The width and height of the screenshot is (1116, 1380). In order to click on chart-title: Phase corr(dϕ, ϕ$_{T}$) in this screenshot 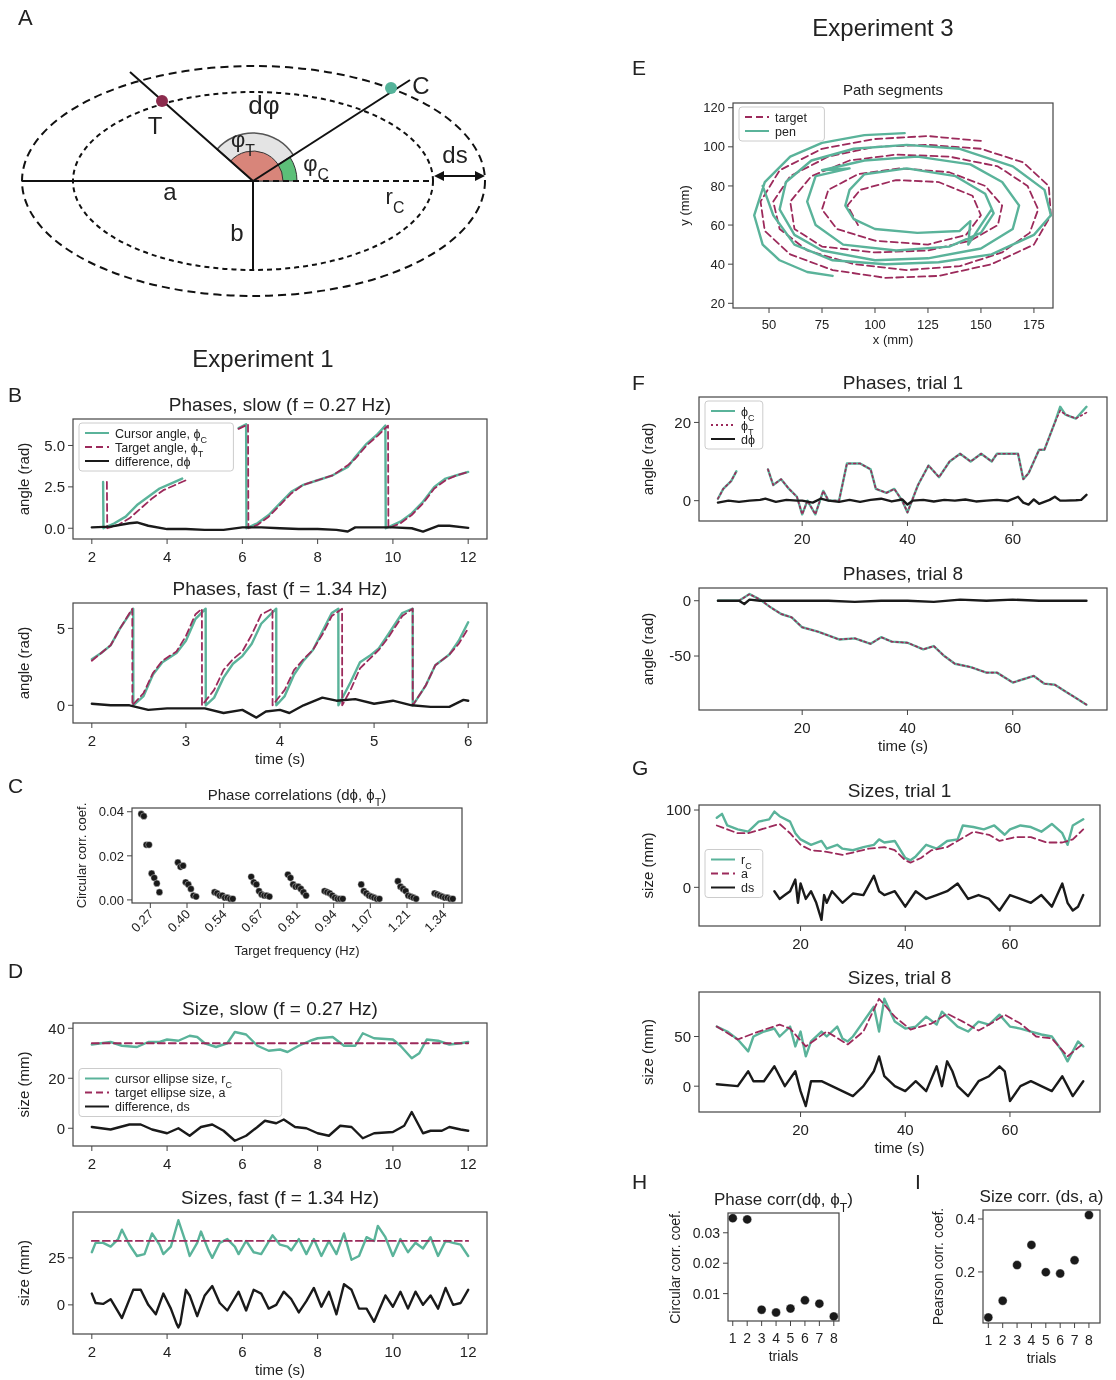, I will do `click(783, 1202)`.